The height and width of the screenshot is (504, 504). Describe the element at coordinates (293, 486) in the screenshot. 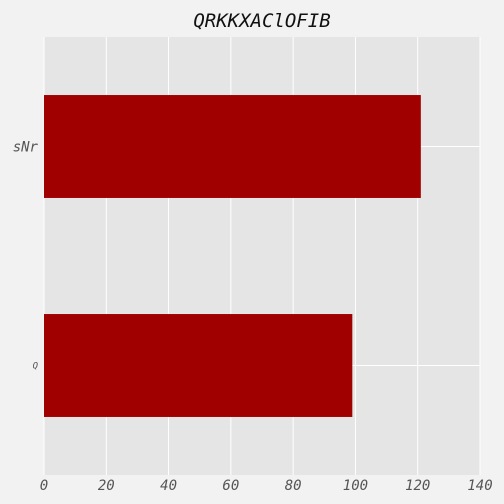

I see `x-tick-label: 80` at that location.